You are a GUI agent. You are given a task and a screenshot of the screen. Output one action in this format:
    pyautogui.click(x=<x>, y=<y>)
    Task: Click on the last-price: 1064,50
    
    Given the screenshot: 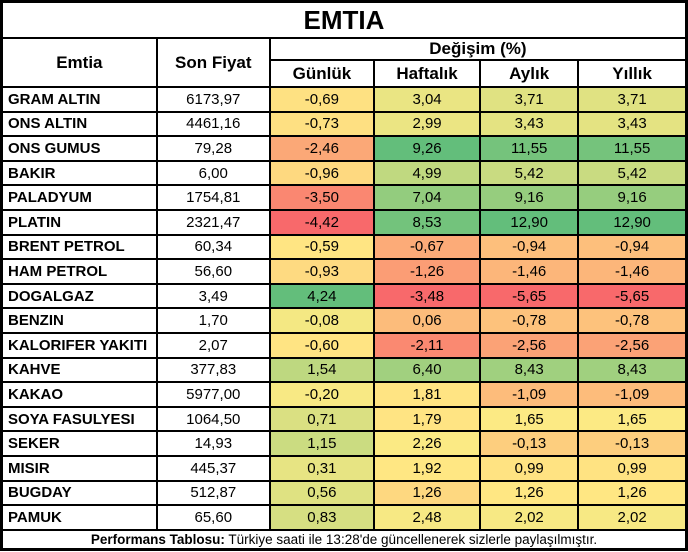 What is the action you would take?
    pyautogui.click(x=213, y=419)
    